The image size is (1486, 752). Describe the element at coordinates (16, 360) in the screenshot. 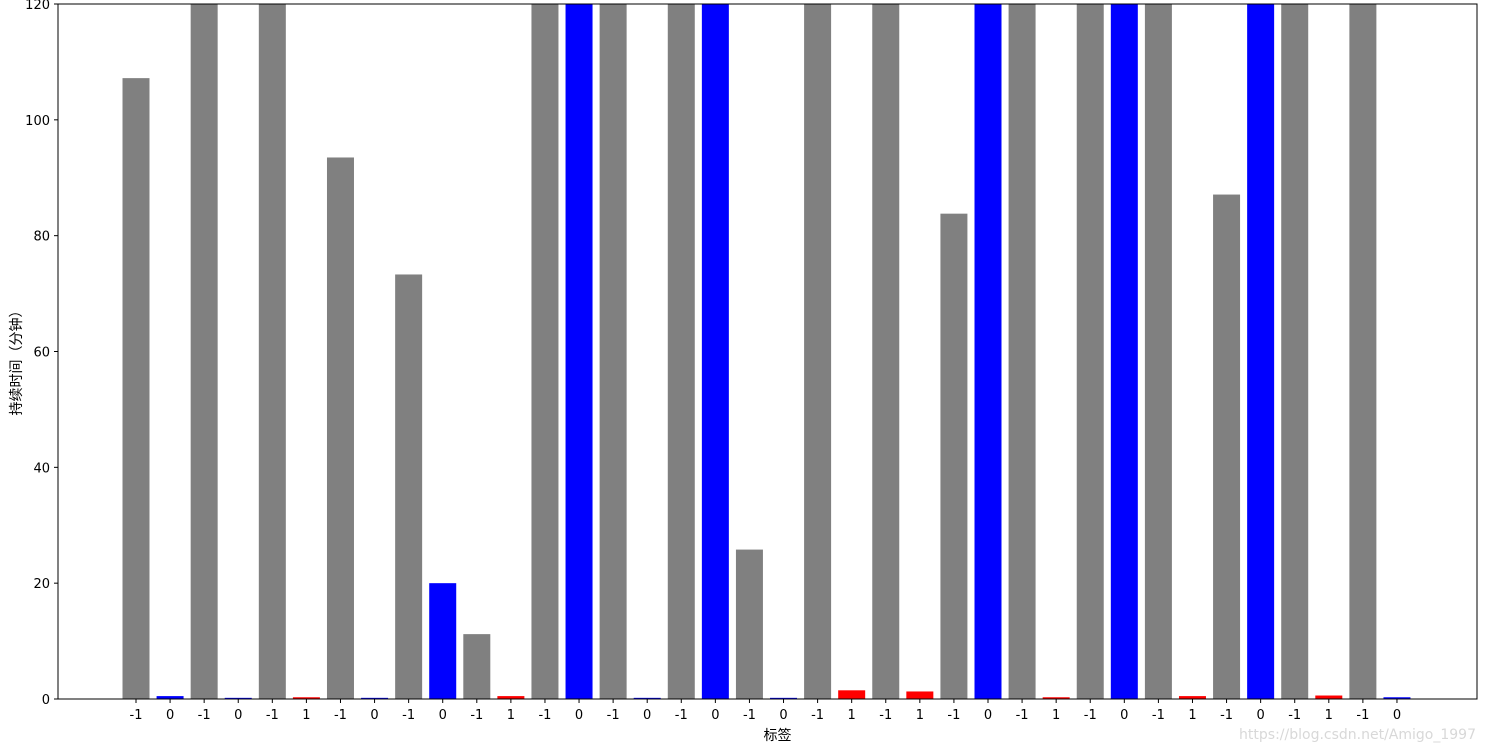

I see `y-axis-label: 持续时间（分钟）` at that location.